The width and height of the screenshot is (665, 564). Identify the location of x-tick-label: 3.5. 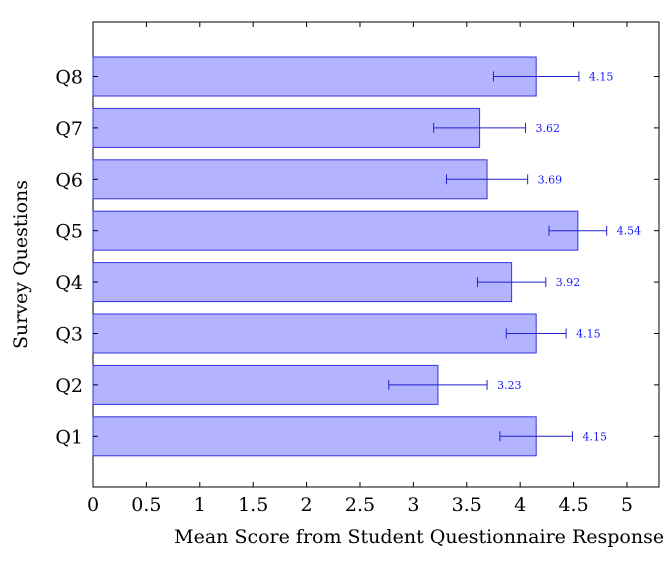
(467, 505).